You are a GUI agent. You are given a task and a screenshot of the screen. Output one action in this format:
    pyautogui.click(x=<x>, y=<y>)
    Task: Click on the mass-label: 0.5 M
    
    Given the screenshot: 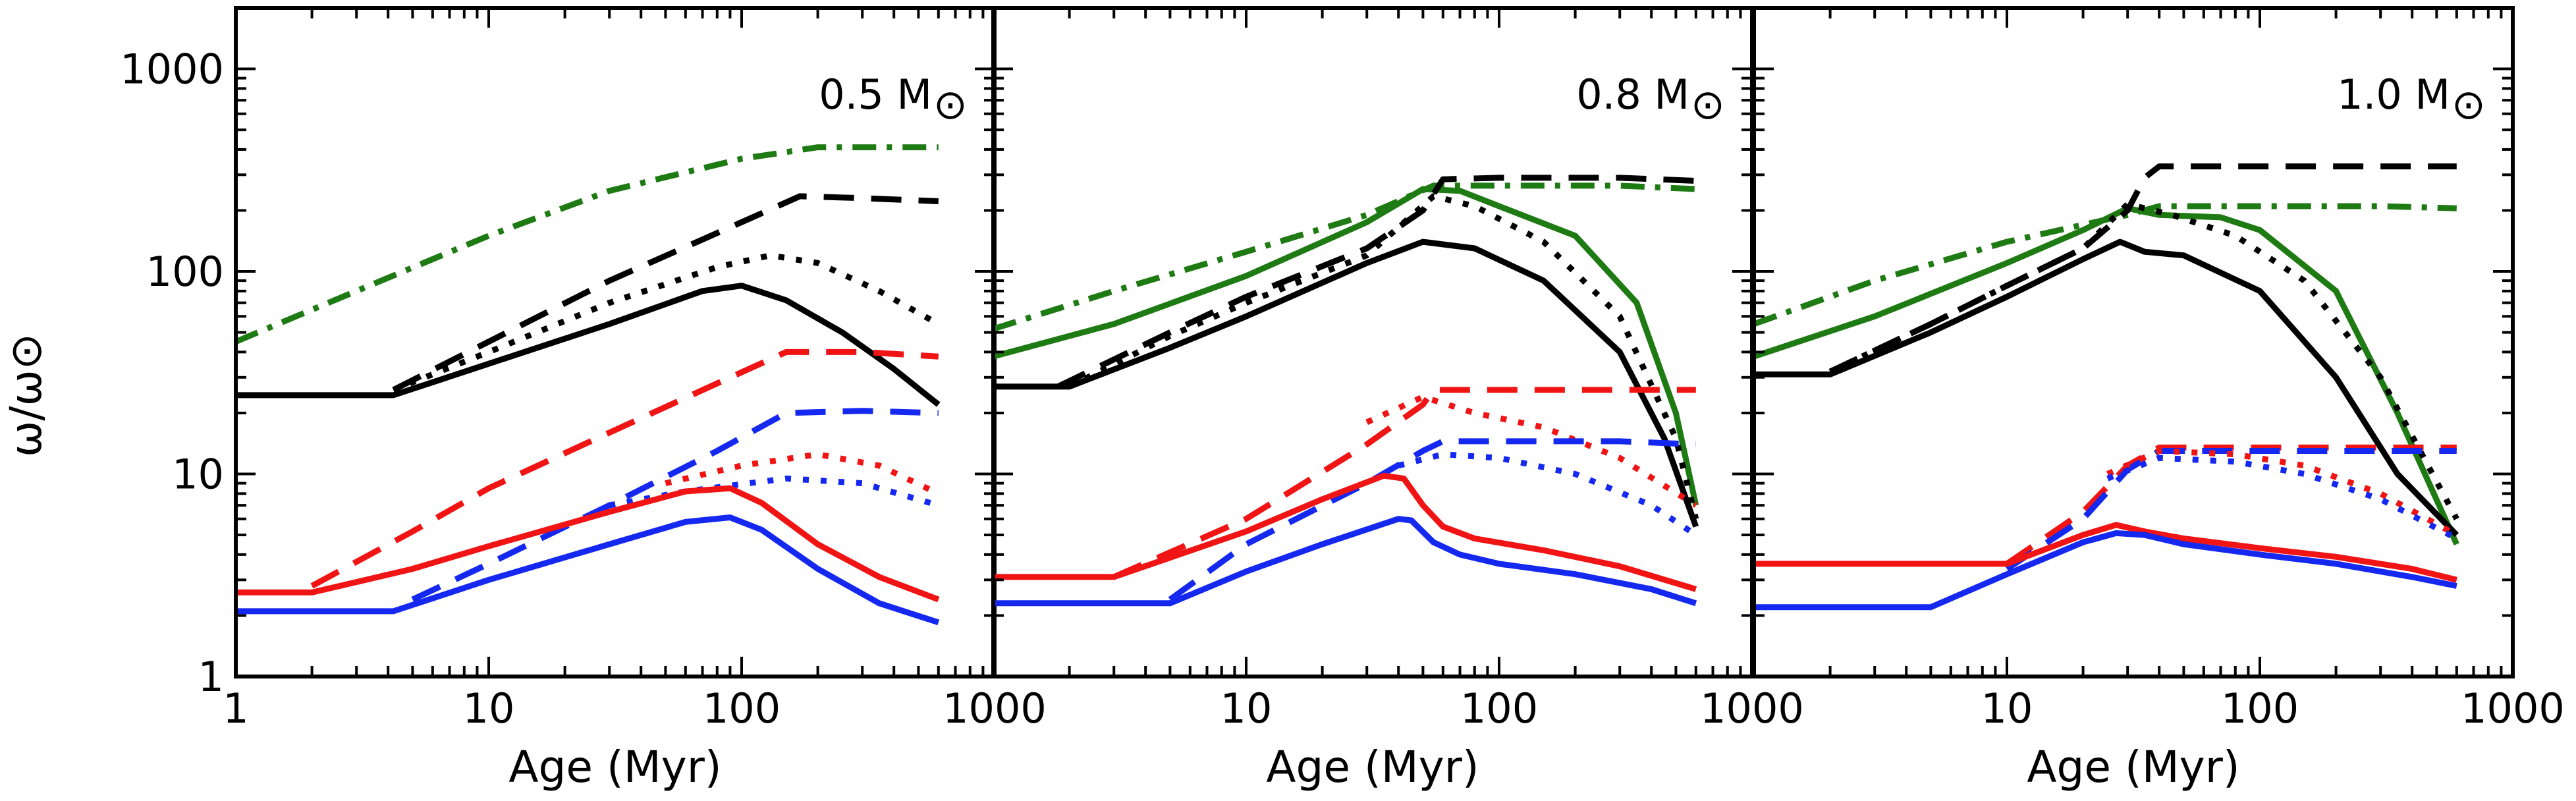 What is the action you would take?
    pyautogui.click(x=875, y=94)
    